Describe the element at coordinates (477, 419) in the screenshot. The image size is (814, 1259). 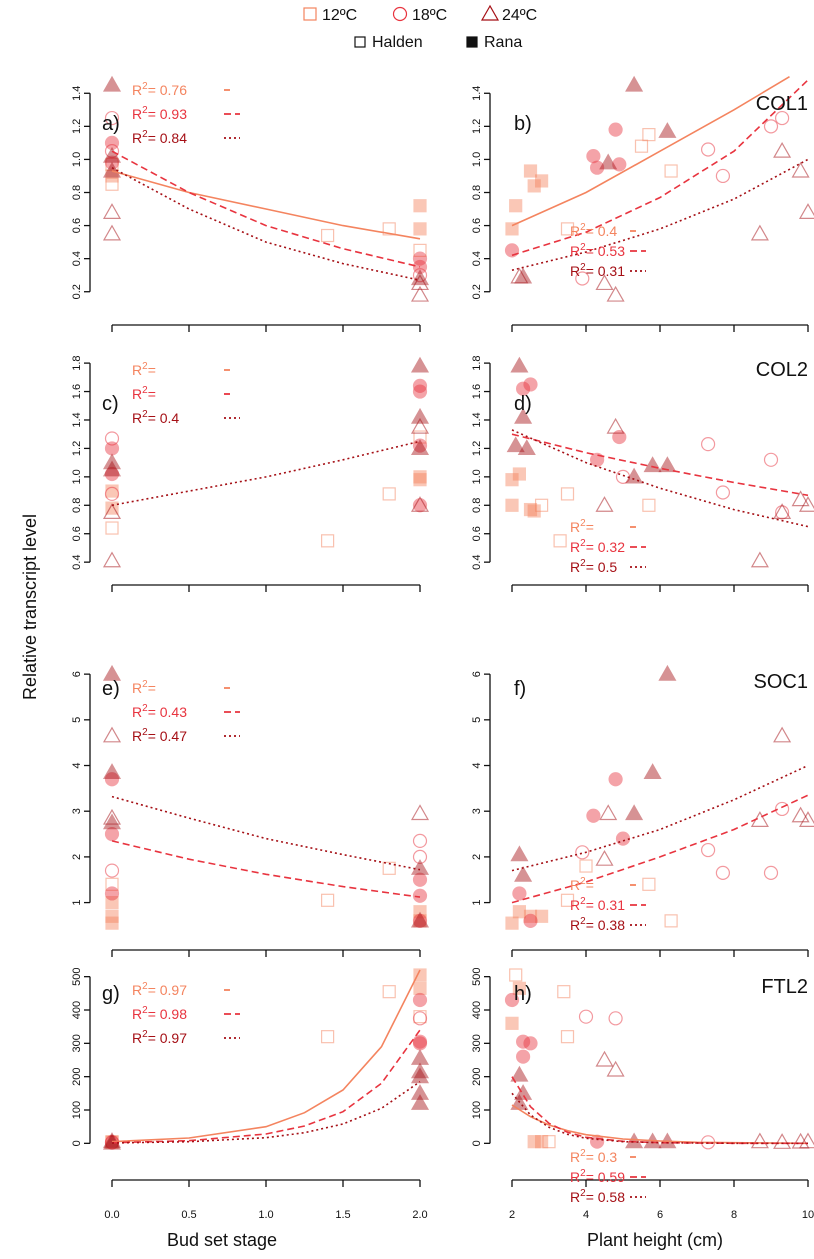
I see `y-tick-label: 1.4` at that location.